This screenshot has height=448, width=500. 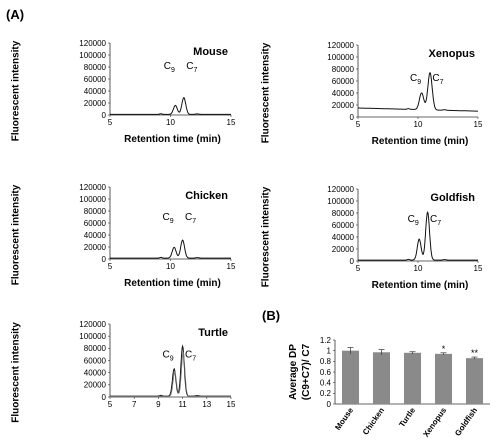 What do you see at coordinates (326, 372) in the screenshot?
I see `y-tick-label: 0.6` at bounding box center [326, 372].